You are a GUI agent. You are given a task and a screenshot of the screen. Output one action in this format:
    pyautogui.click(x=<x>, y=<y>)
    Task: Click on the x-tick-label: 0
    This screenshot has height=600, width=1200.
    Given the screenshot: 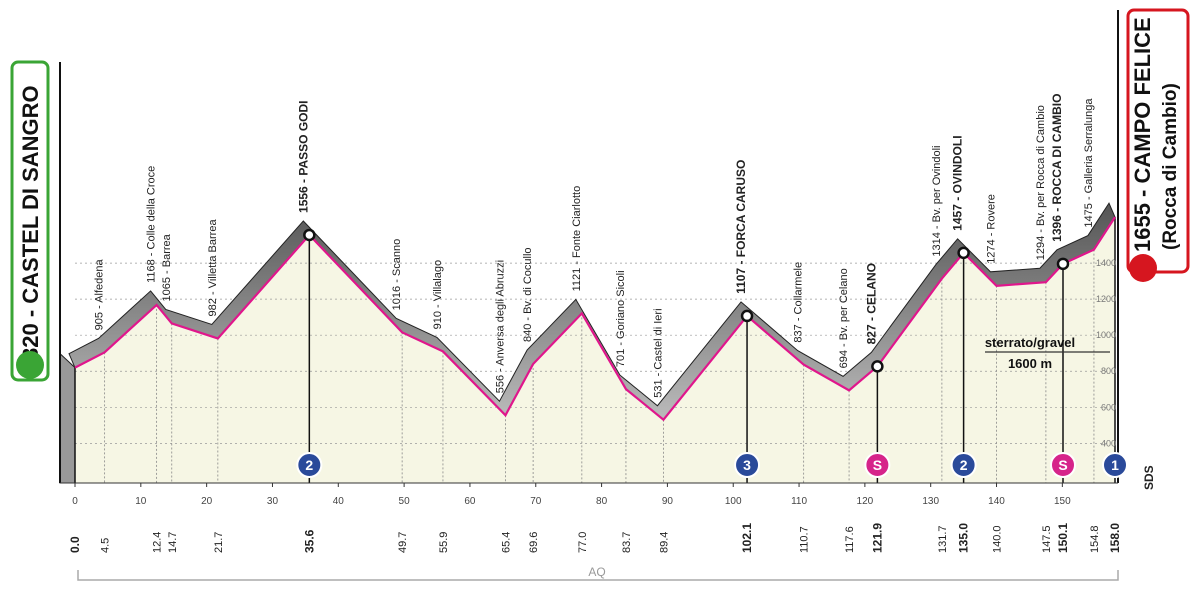 What is the action you would take?
    pyautogui.click(x=75, y=501)
    